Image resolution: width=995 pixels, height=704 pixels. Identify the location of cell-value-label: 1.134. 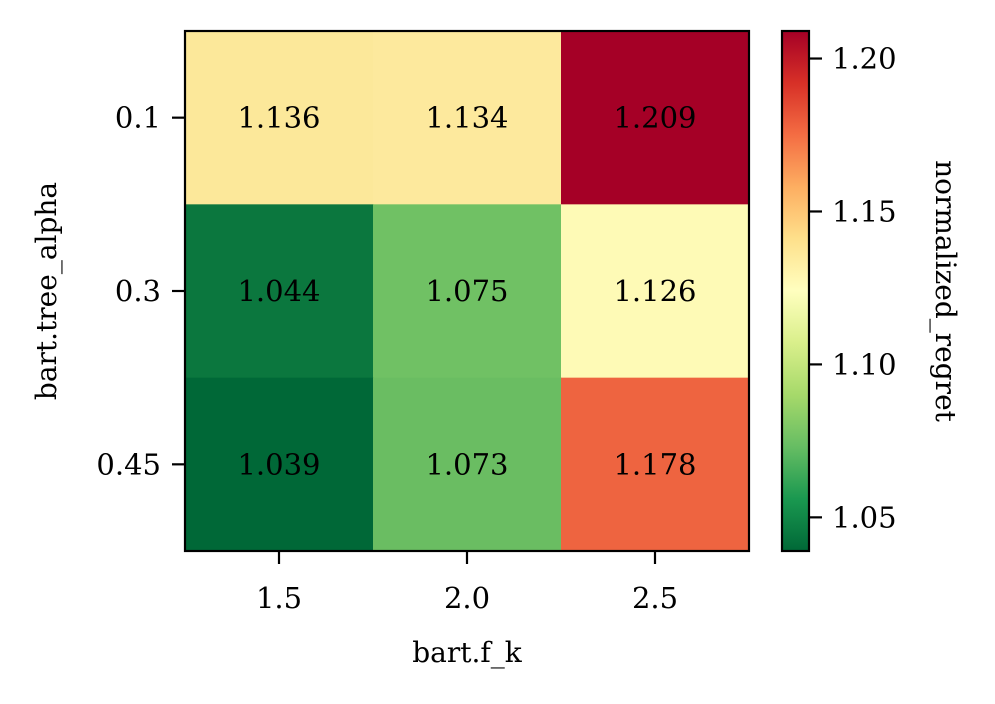
(466, 118).